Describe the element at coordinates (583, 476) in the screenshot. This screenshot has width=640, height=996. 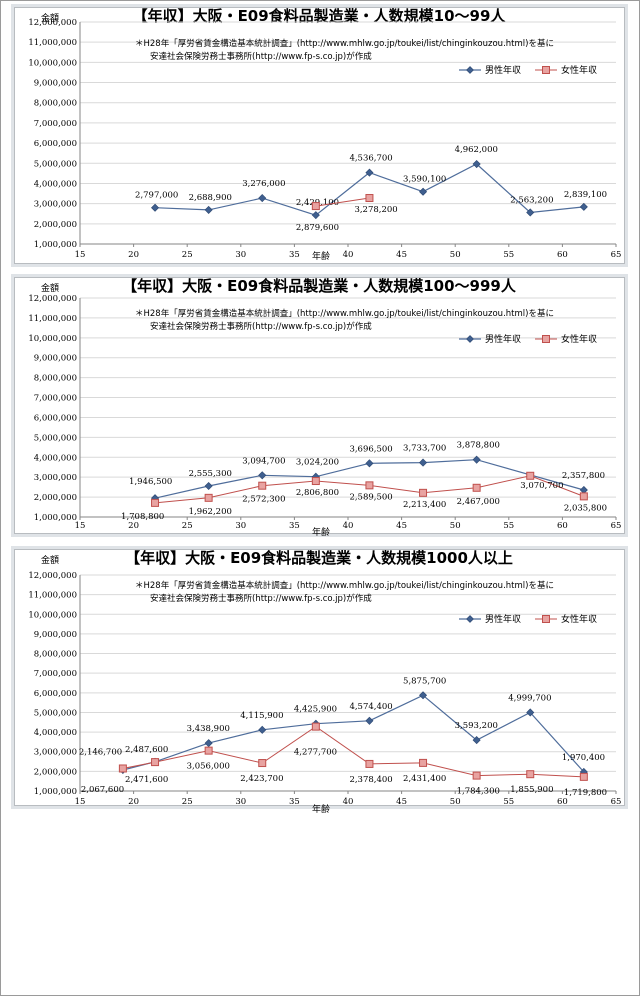
I see `male-data-label: 2,357,800` at that location.